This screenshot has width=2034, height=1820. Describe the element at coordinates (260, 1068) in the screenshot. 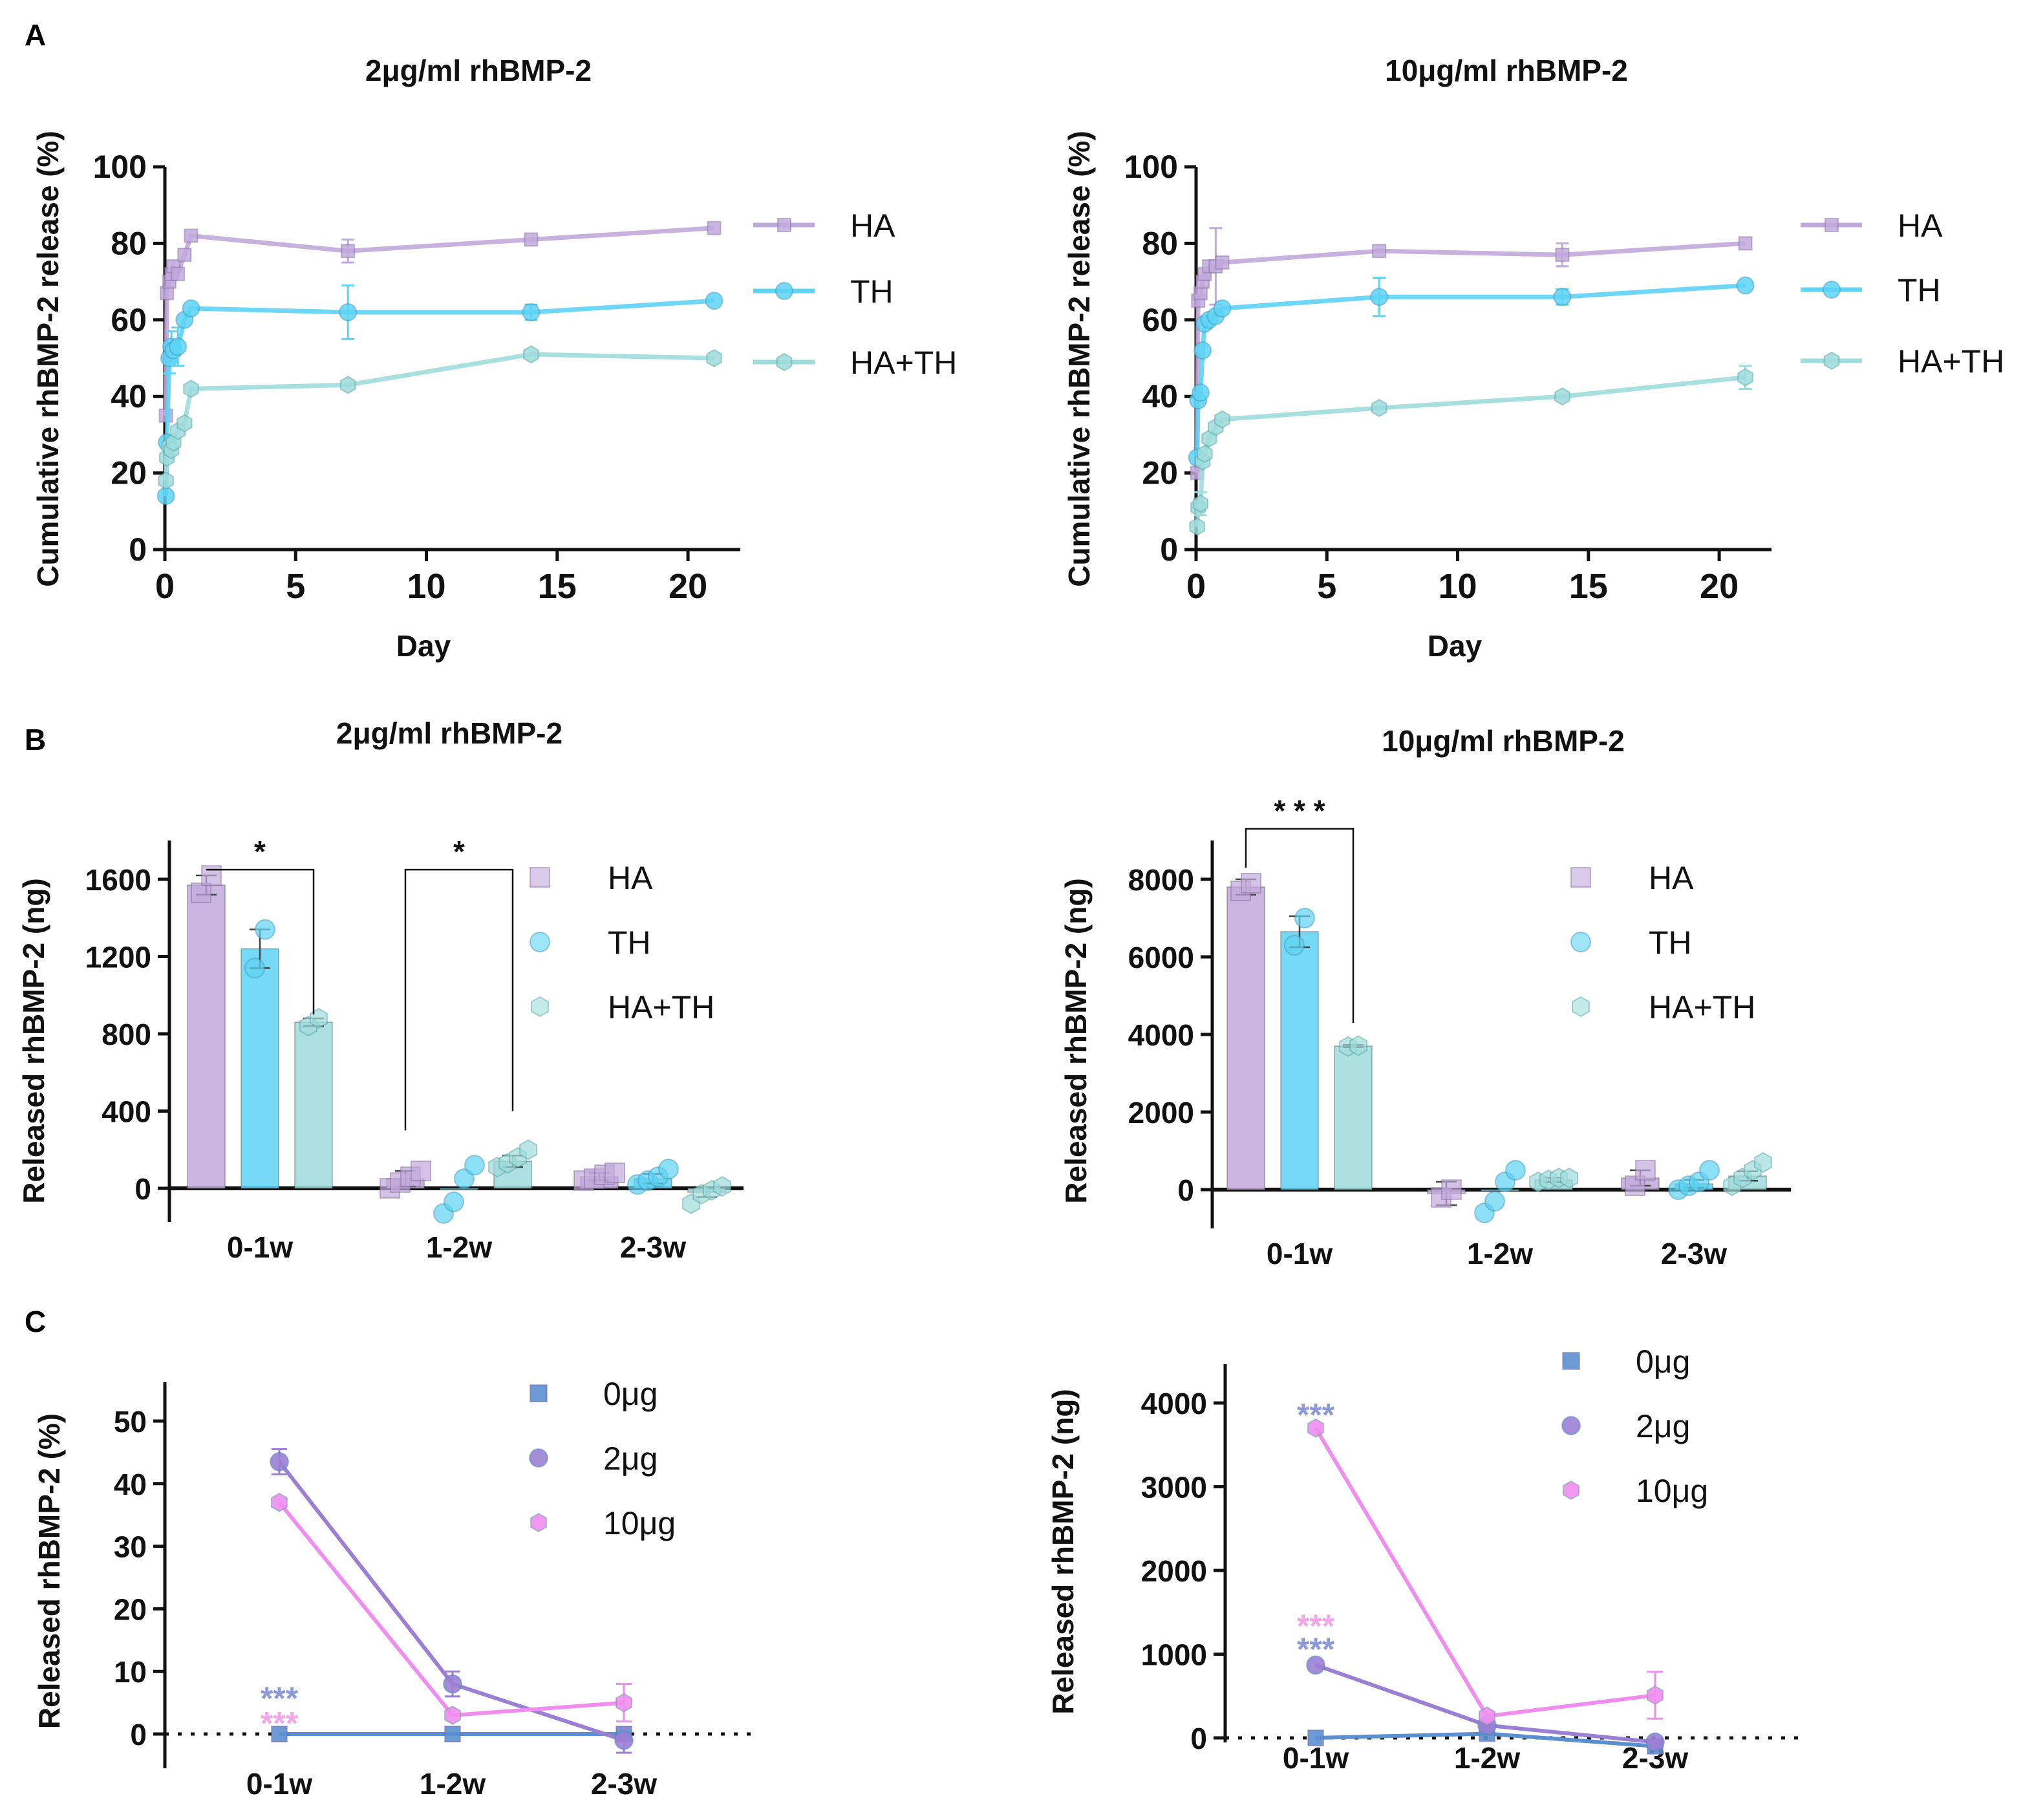

I see `bar` at that location.